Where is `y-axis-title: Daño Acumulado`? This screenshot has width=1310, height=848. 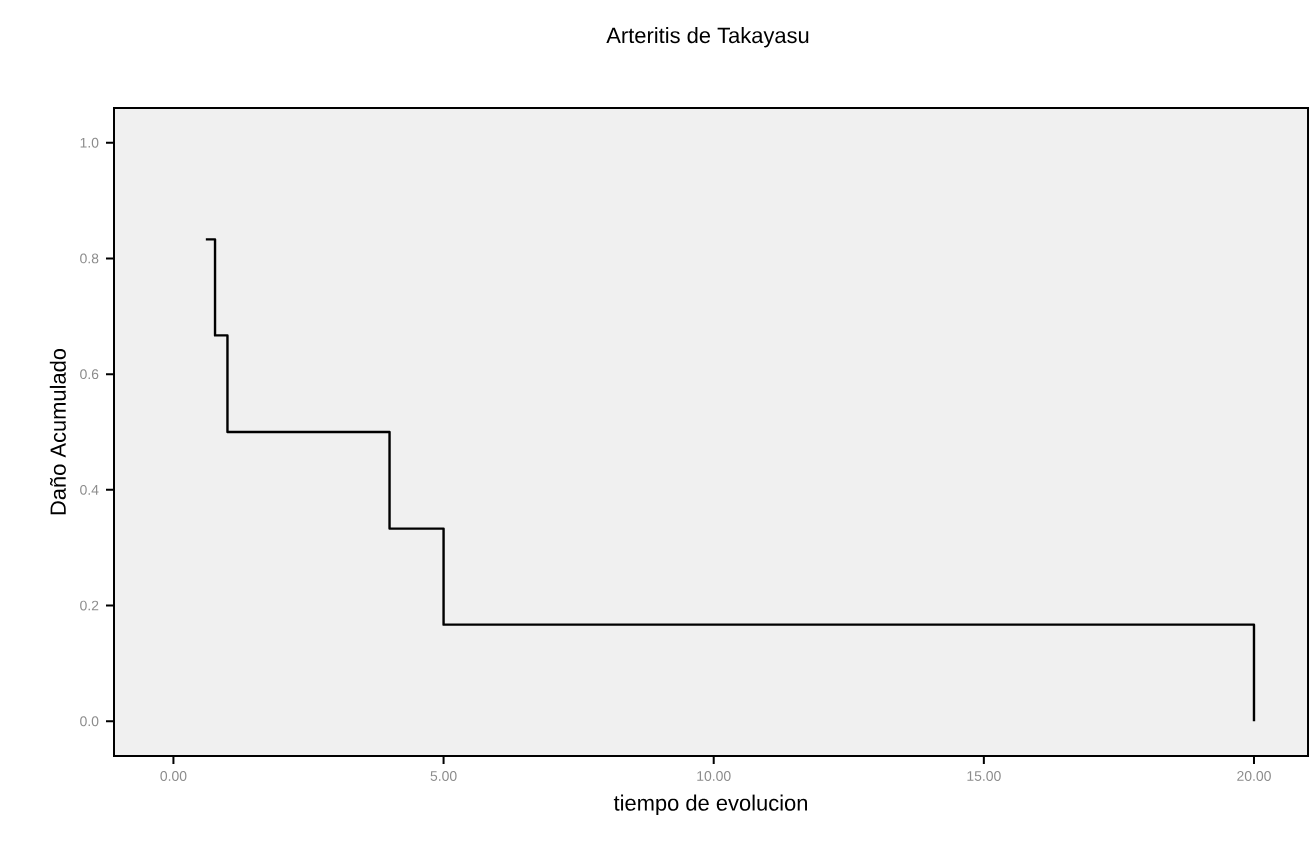 y-axis-title: Daño Acumulado is located at coordinates (57, 431).